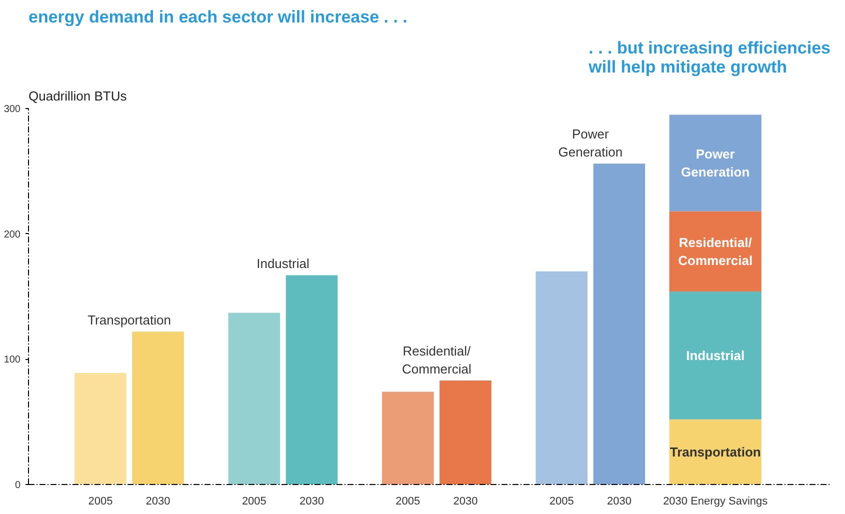 The image size is (845, 514). What do you see at coordinates (715, 163) in the screenshot?
I see `text: Power Generation` at bounding box center [715, 163].